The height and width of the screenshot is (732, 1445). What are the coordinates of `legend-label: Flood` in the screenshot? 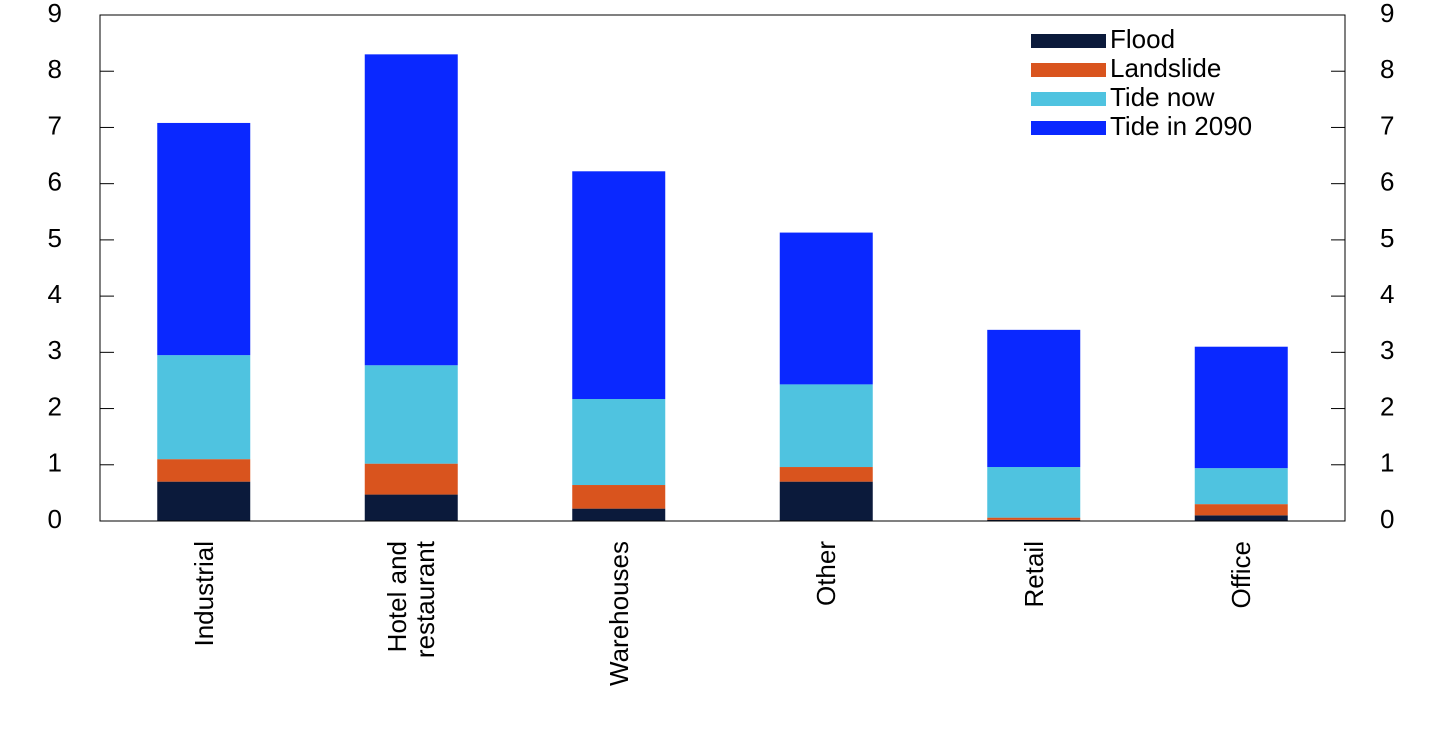 It's located at (1142, 39).